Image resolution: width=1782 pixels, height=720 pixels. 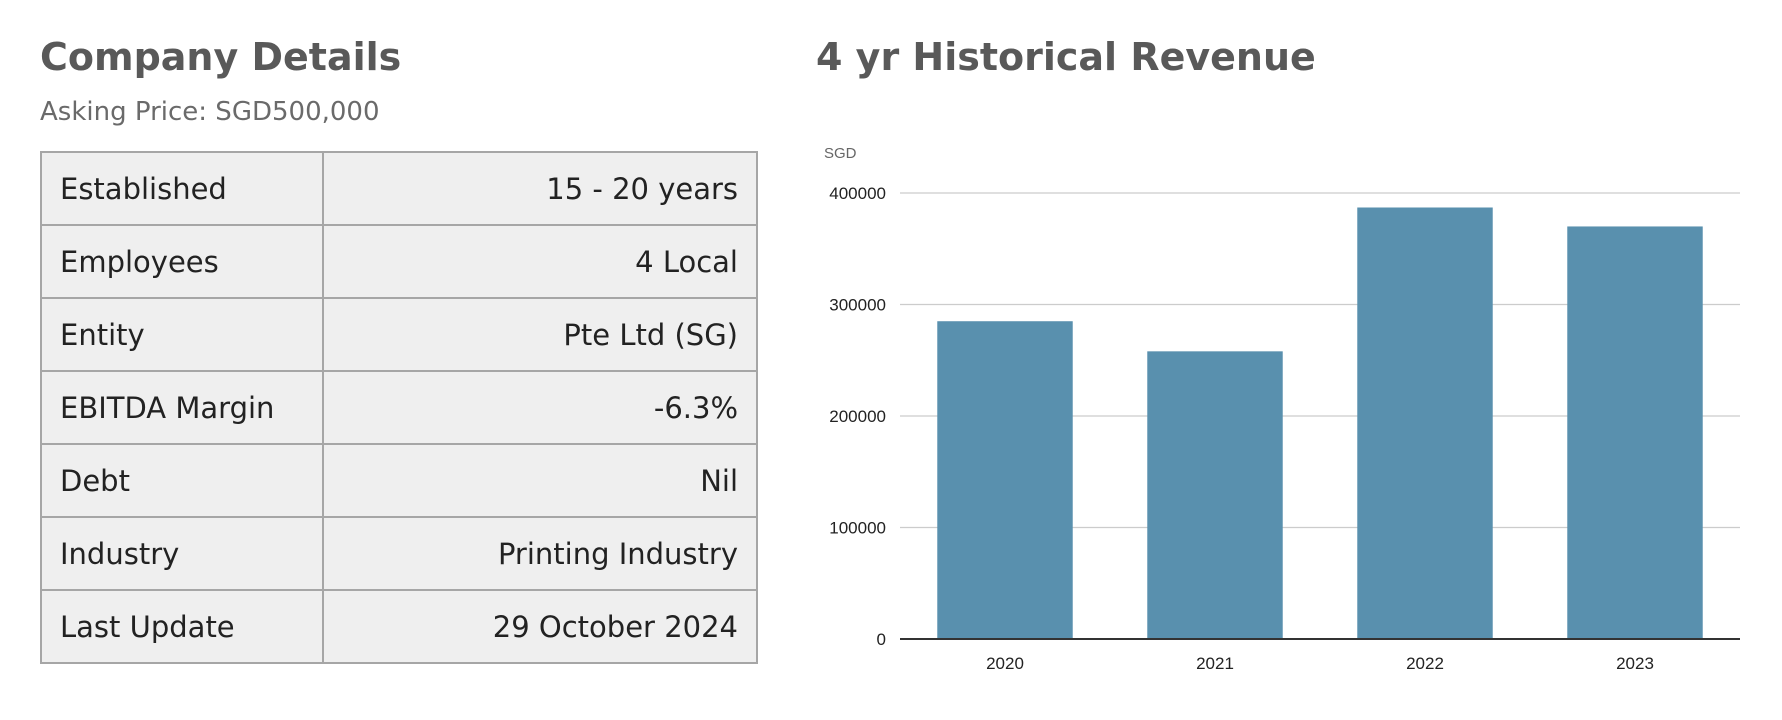 I want to click on table-row: Last Update 29 October 2024, so click(x=399, y=626).